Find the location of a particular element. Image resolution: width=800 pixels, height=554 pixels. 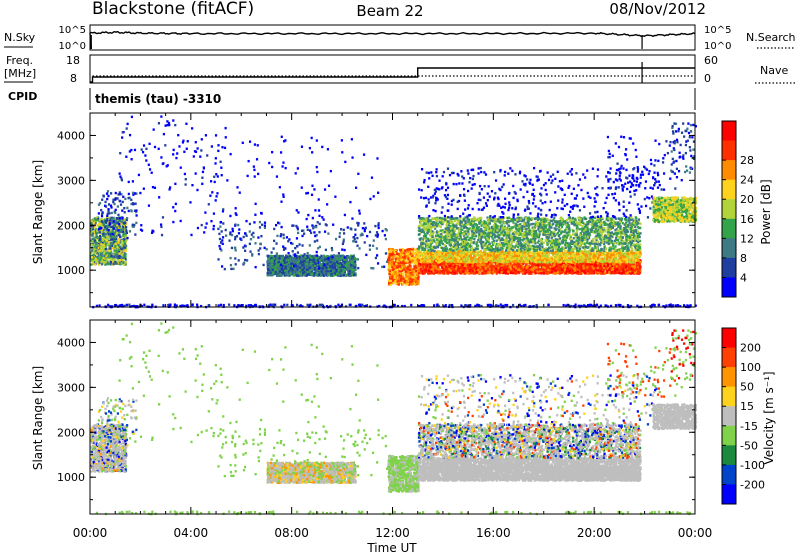

cpid-label: CPID is located at coordinates (22, 96).